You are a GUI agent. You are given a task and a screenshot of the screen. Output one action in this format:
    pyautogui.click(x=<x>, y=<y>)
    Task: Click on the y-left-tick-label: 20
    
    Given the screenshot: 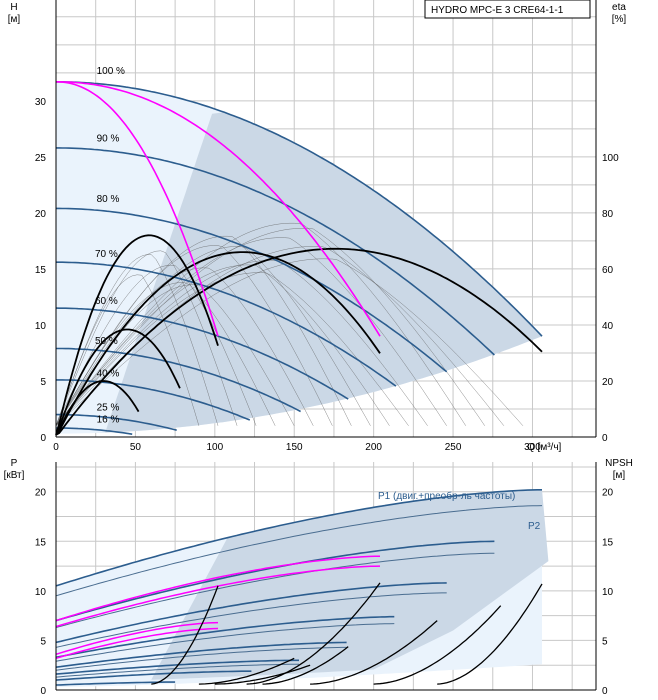 What is the action you would take?
    pyautogui.click(x=41, y=214)
    